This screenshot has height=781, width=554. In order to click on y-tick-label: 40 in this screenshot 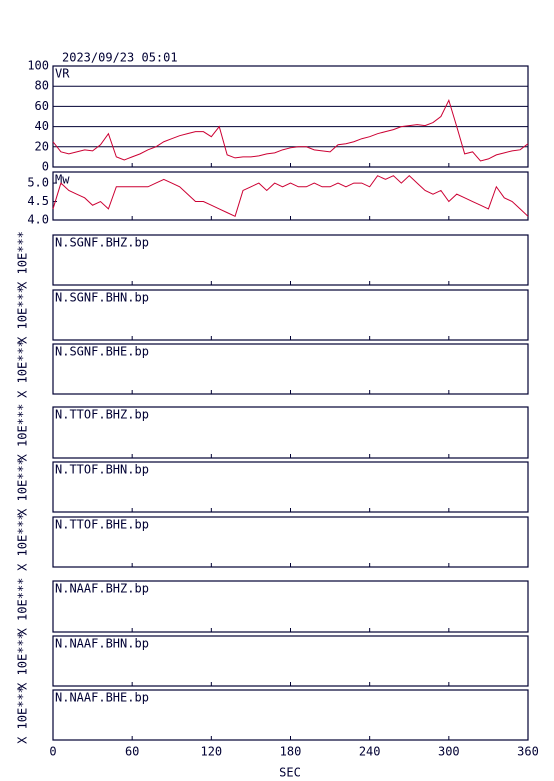, I will do `click(42, 126)`.